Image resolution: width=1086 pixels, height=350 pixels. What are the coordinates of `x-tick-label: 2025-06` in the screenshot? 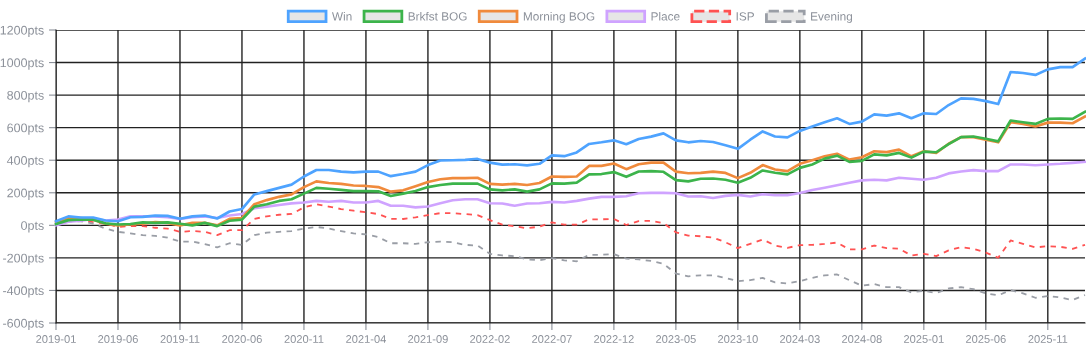 It's located at (985, 339).